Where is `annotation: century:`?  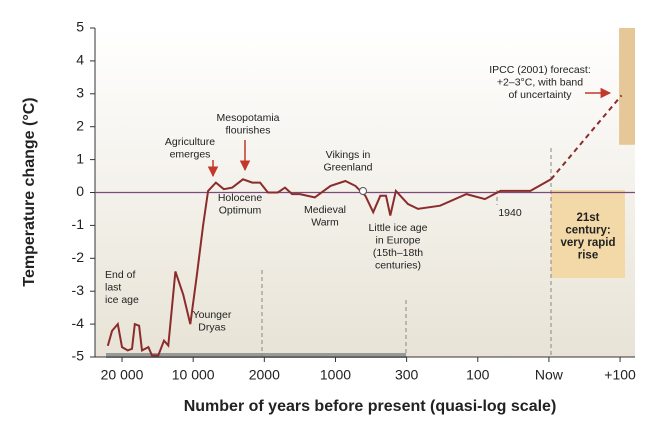 annotation: century: is located at coordinates (587, 231).